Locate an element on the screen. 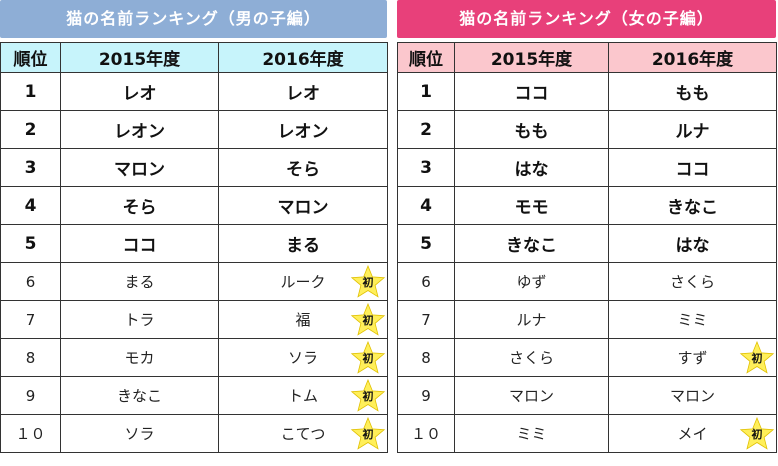 The image size is (778, 466). rank-text: 3 is located at coordinates (426, 167).